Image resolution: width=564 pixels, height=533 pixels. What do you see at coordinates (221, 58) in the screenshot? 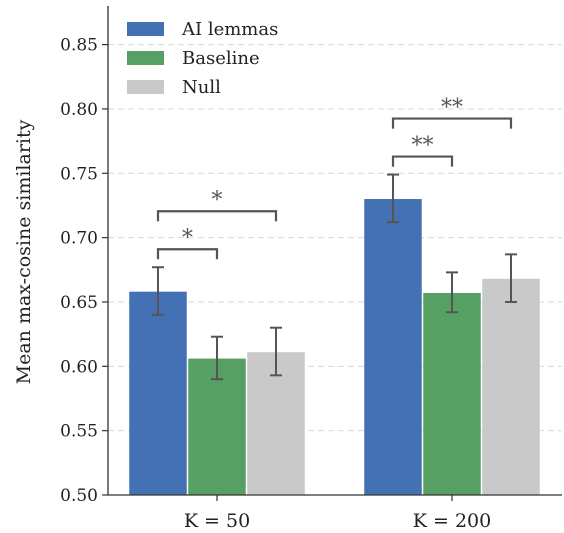
I see `legend-label: Baseline` at bounding box center [221, 58].